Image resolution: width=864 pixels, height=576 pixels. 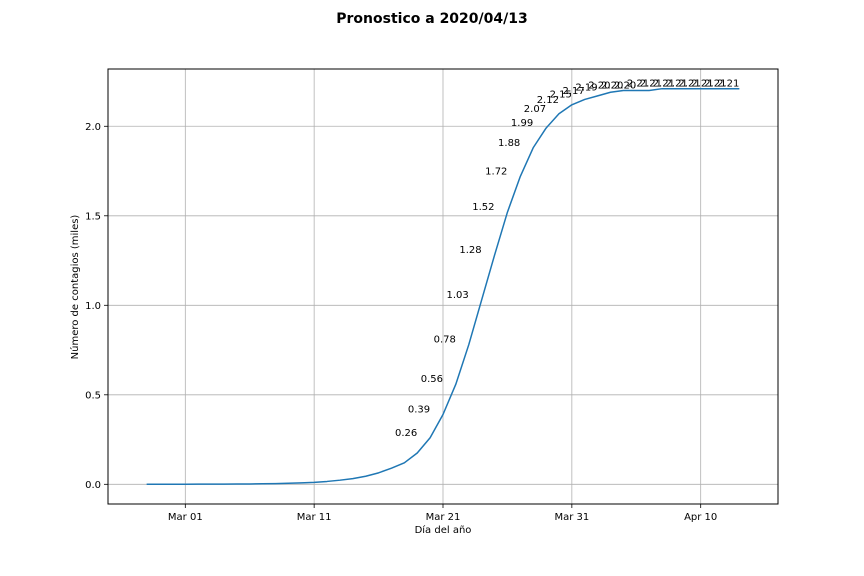 What do you see at coordinates (509, 143) in the screenshot?
I see `data-label: 1.88` at bounding box center [509, 143].